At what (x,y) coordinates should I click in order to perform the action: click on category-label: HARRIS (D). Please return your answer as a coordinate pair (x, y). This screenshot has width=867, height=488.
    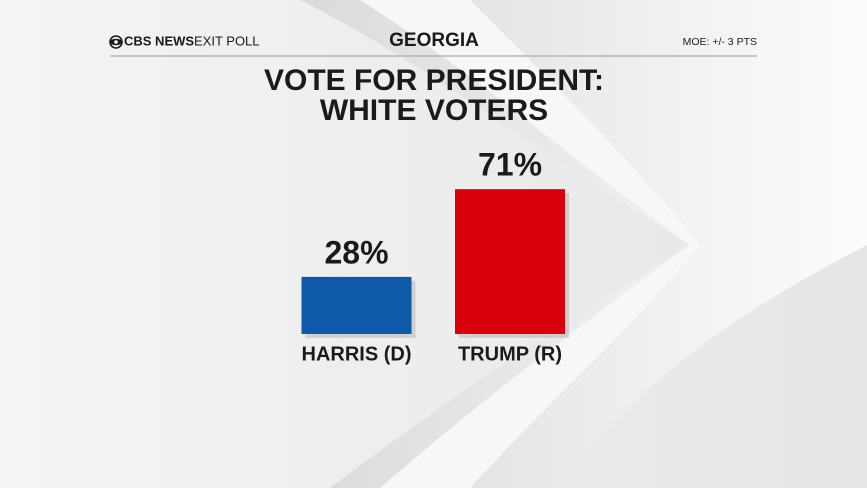
    Looking at the image, I should click on (357, 354).